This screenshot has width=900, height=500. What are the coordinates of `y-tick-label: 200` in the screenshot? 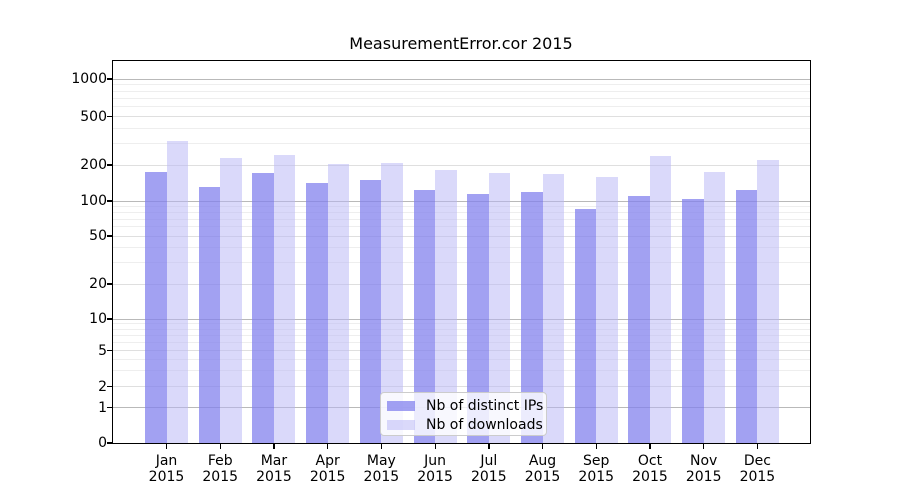 It's located at (93, 165).